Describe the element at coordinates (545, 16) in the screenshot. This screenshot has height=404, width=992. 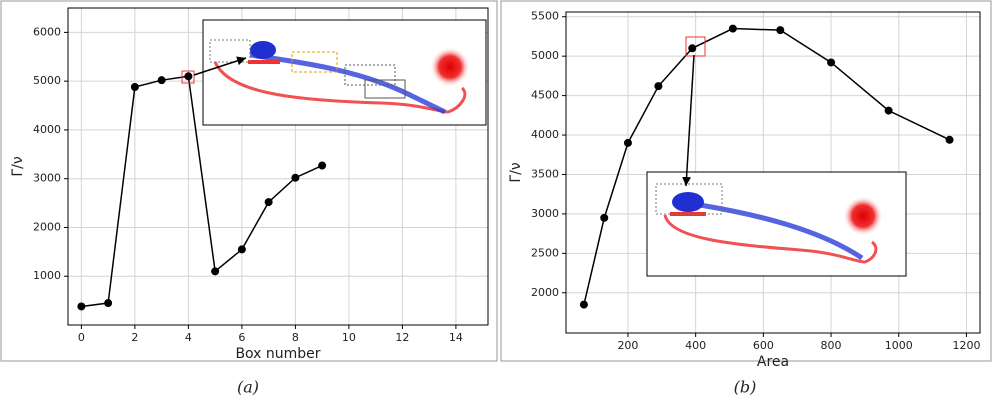
I see `y-tick-label: 5500` at that location.